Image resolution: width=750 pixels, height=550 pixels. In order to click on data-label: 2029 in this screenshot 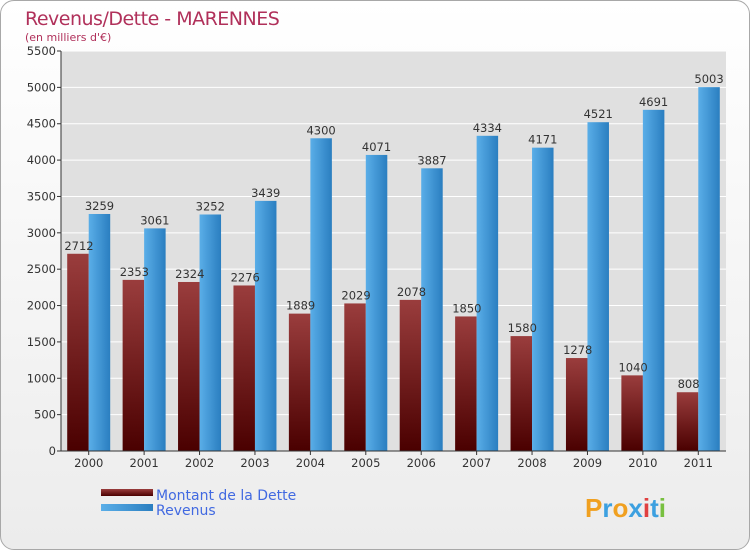, I will do `click(355, 295)`.